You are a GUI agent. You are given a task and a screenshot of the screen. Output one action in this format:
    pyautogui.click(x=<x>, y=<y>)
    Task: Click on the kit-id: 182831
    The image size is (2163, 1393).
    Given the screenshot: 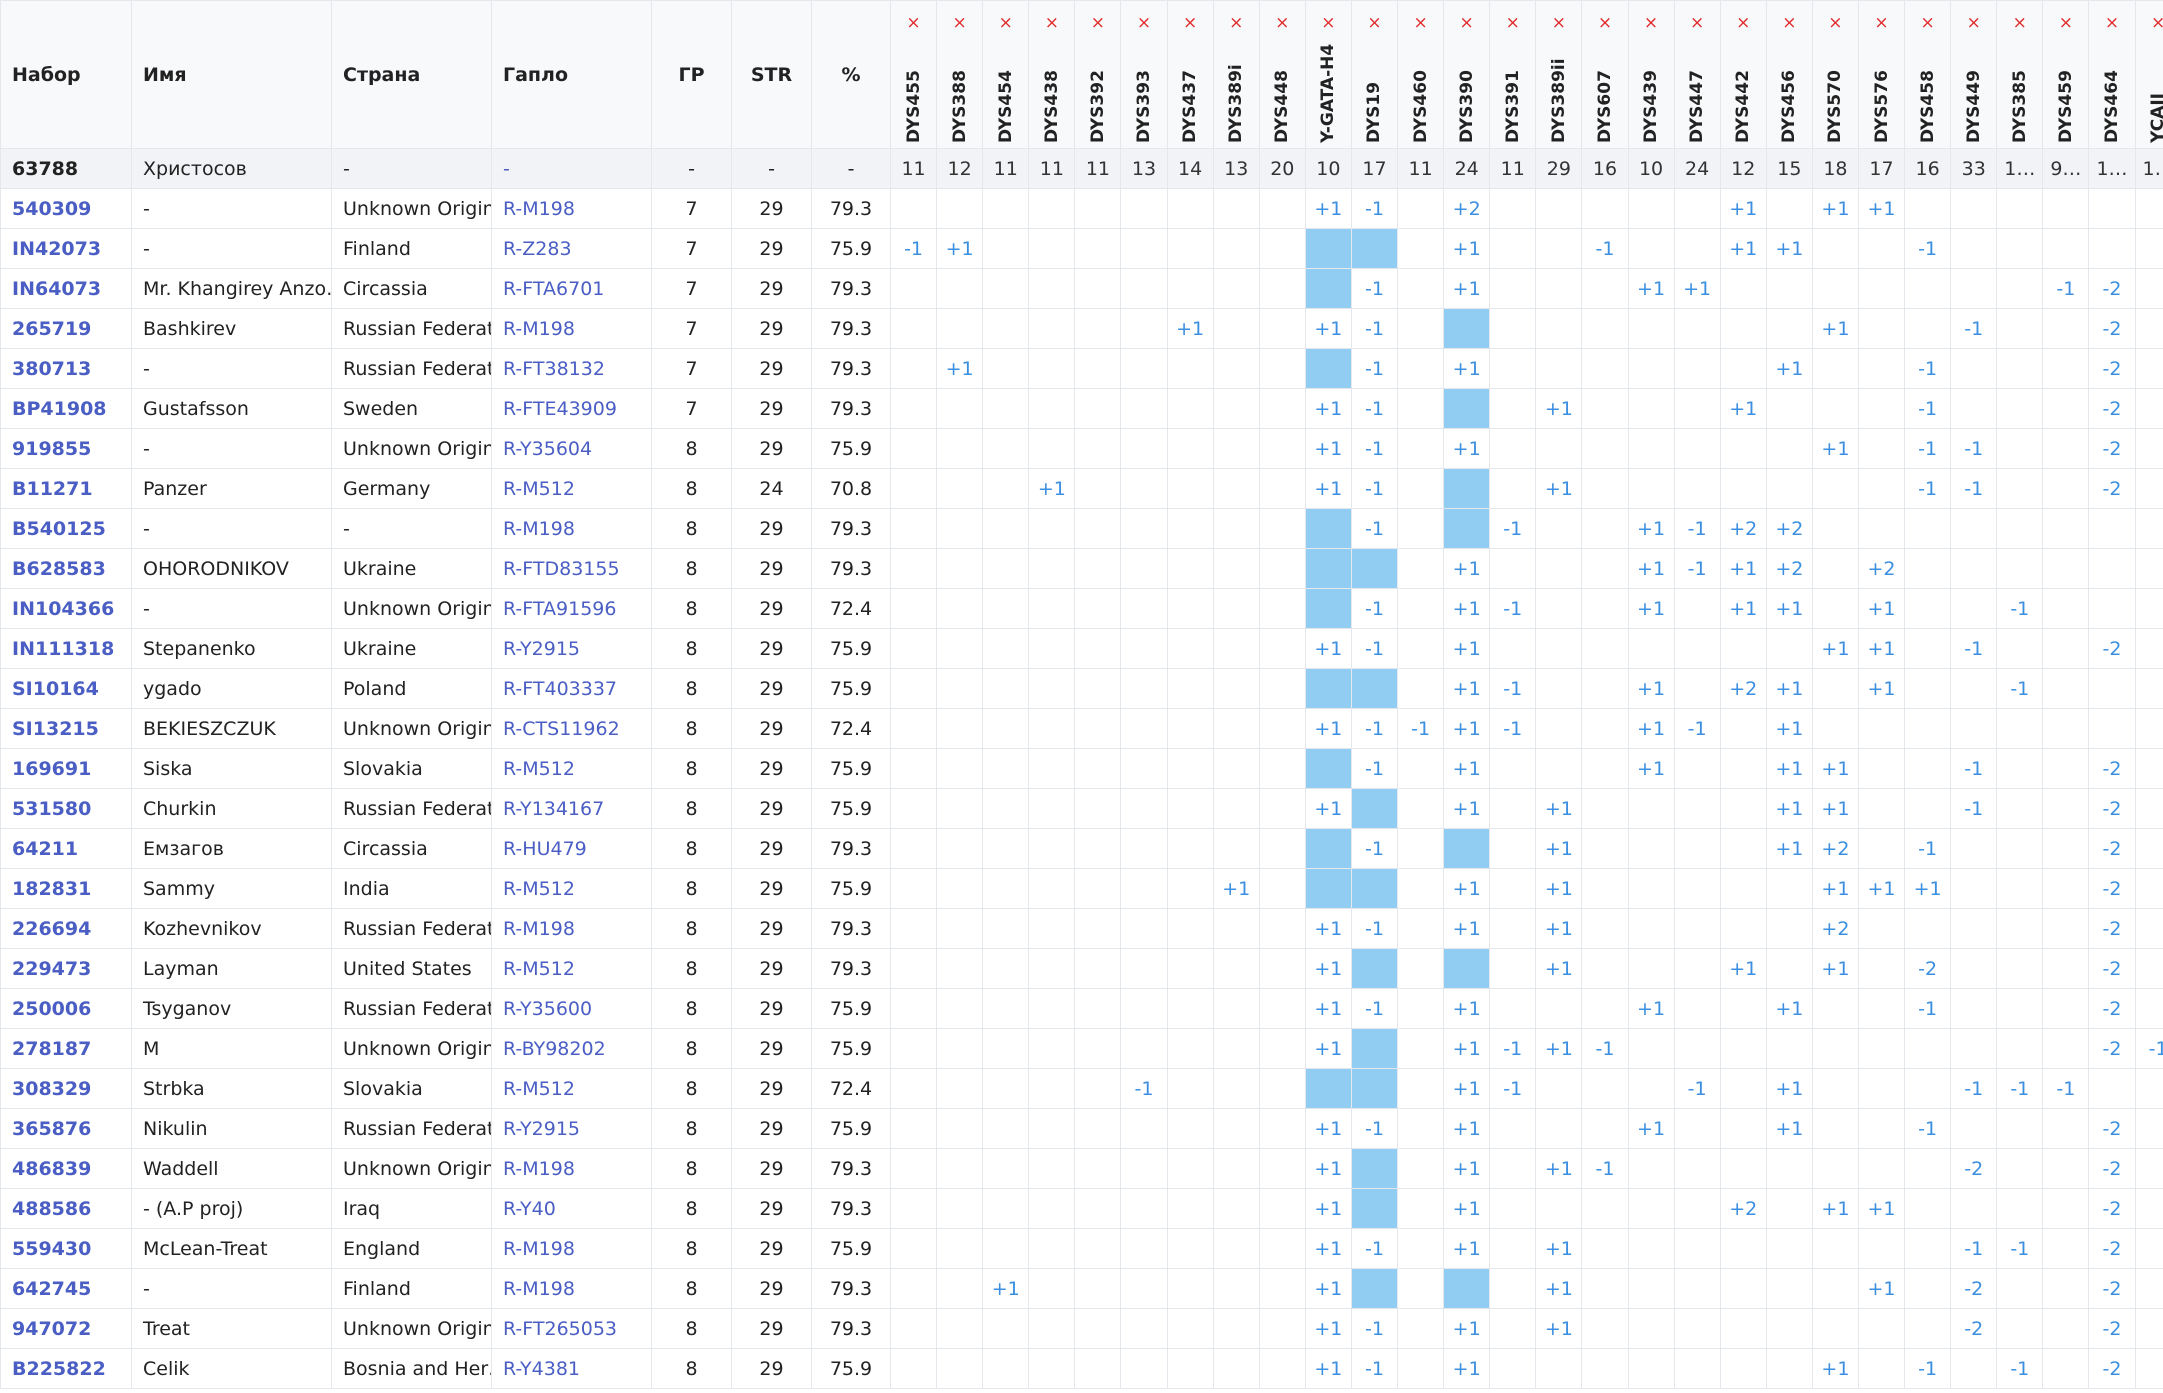 What is the action you would take?
    pyautogui.click(x=66, y=888)
    